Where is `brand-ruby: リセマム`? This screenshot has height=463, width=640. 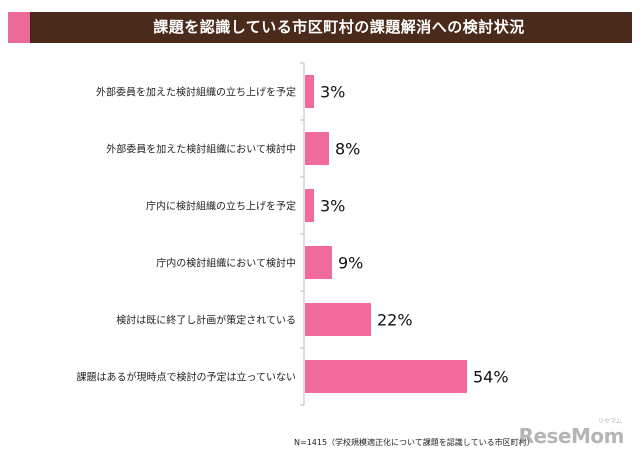
brand-ruby: リセマム is located at coordinates (609, 421).